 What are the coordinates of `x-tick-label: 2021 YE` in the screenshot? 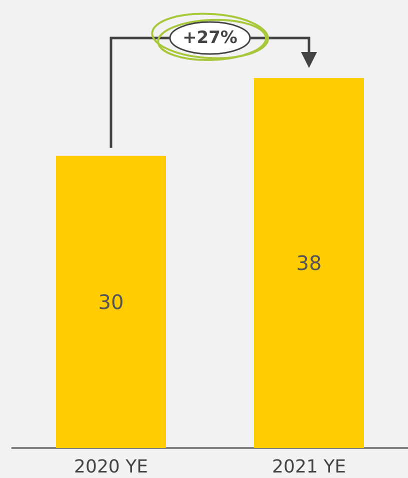 It's located at (309, 467).